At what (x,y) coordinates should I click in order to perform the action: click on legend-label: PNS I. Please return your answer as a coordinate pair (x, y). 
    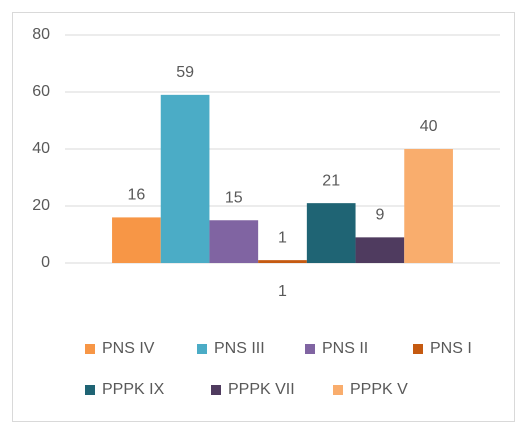
    Looking at the image, I should click on (451, 348).